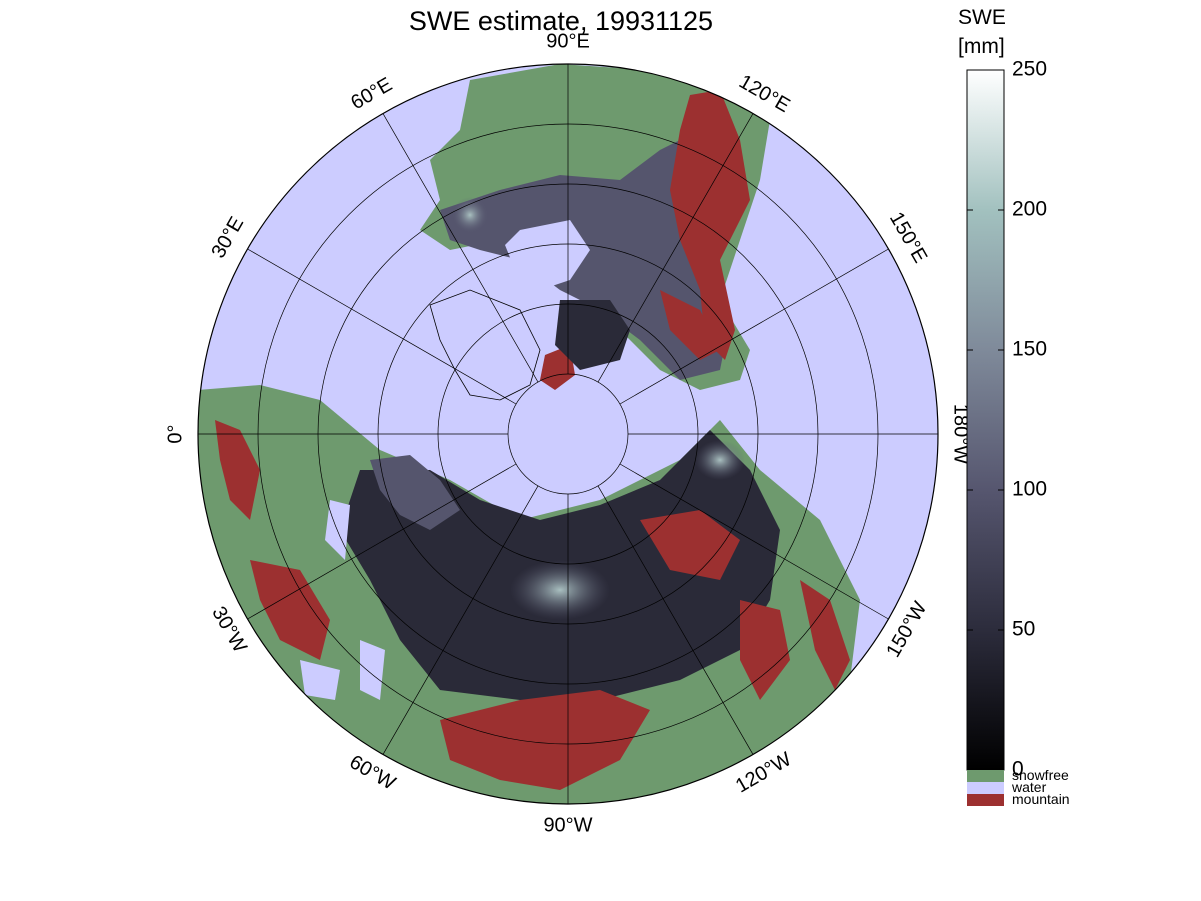 This screenshot has height=901, width=1201. Describe the element at coordinates (961, 434) in the screenshot. I see `meridian-label: 180°W` at that location.